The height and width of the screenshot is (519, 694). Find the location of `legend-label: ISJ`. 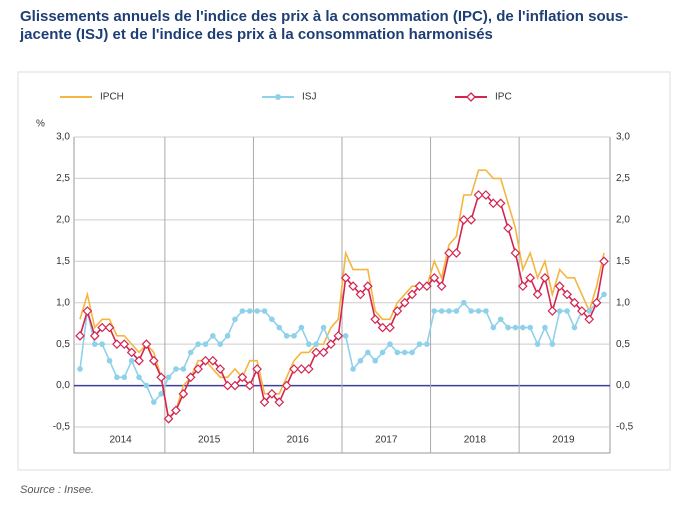

legend-label: ISJ is located at coordinates (309, 97).